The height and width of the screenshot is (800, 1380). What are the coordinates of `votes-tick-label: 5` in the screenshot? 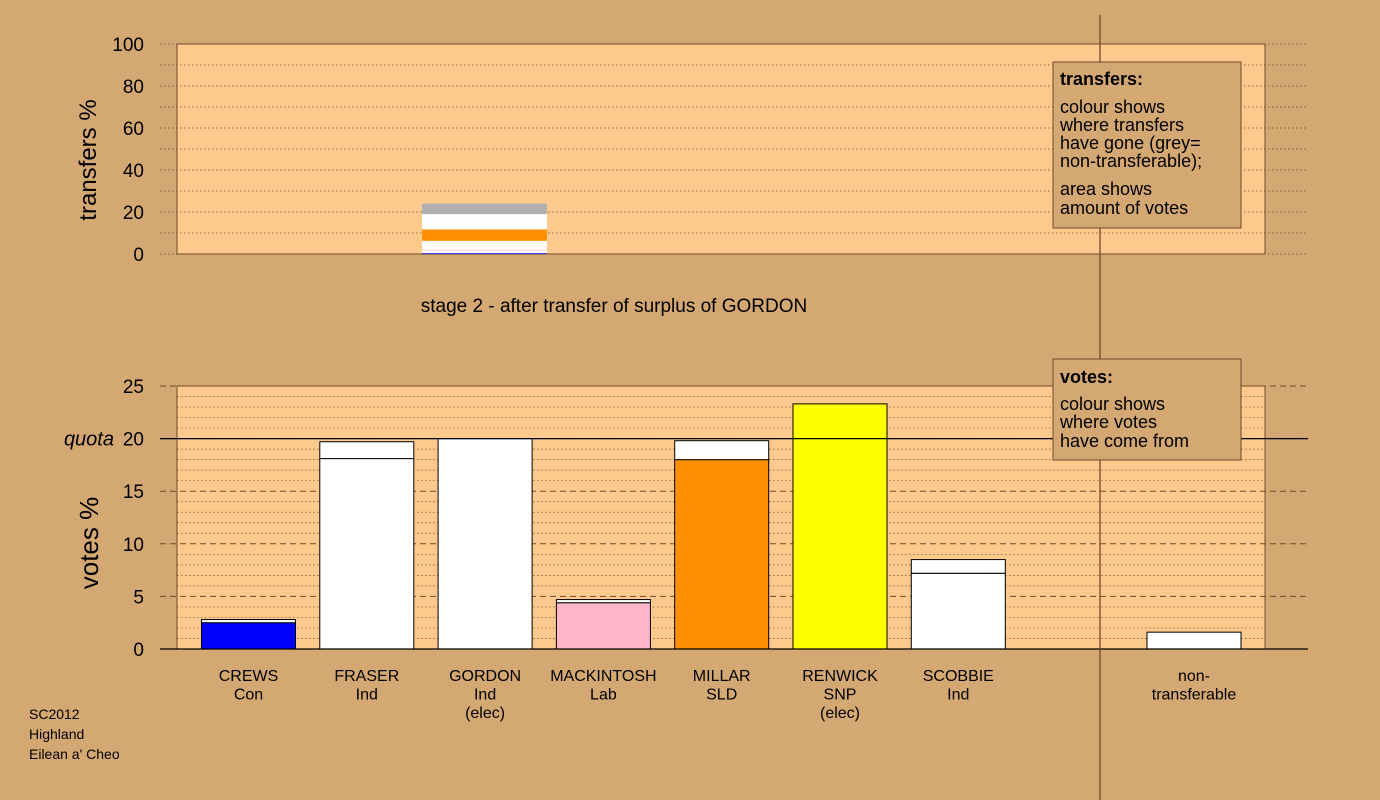 It's located at (138, 597).